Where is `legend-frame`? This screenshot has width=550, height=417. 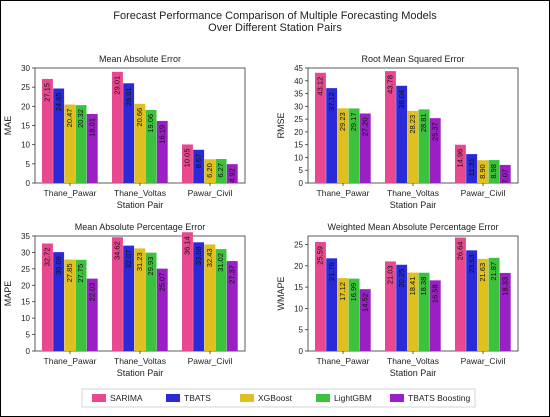 legend-frame is located at coordinates (278, 398).